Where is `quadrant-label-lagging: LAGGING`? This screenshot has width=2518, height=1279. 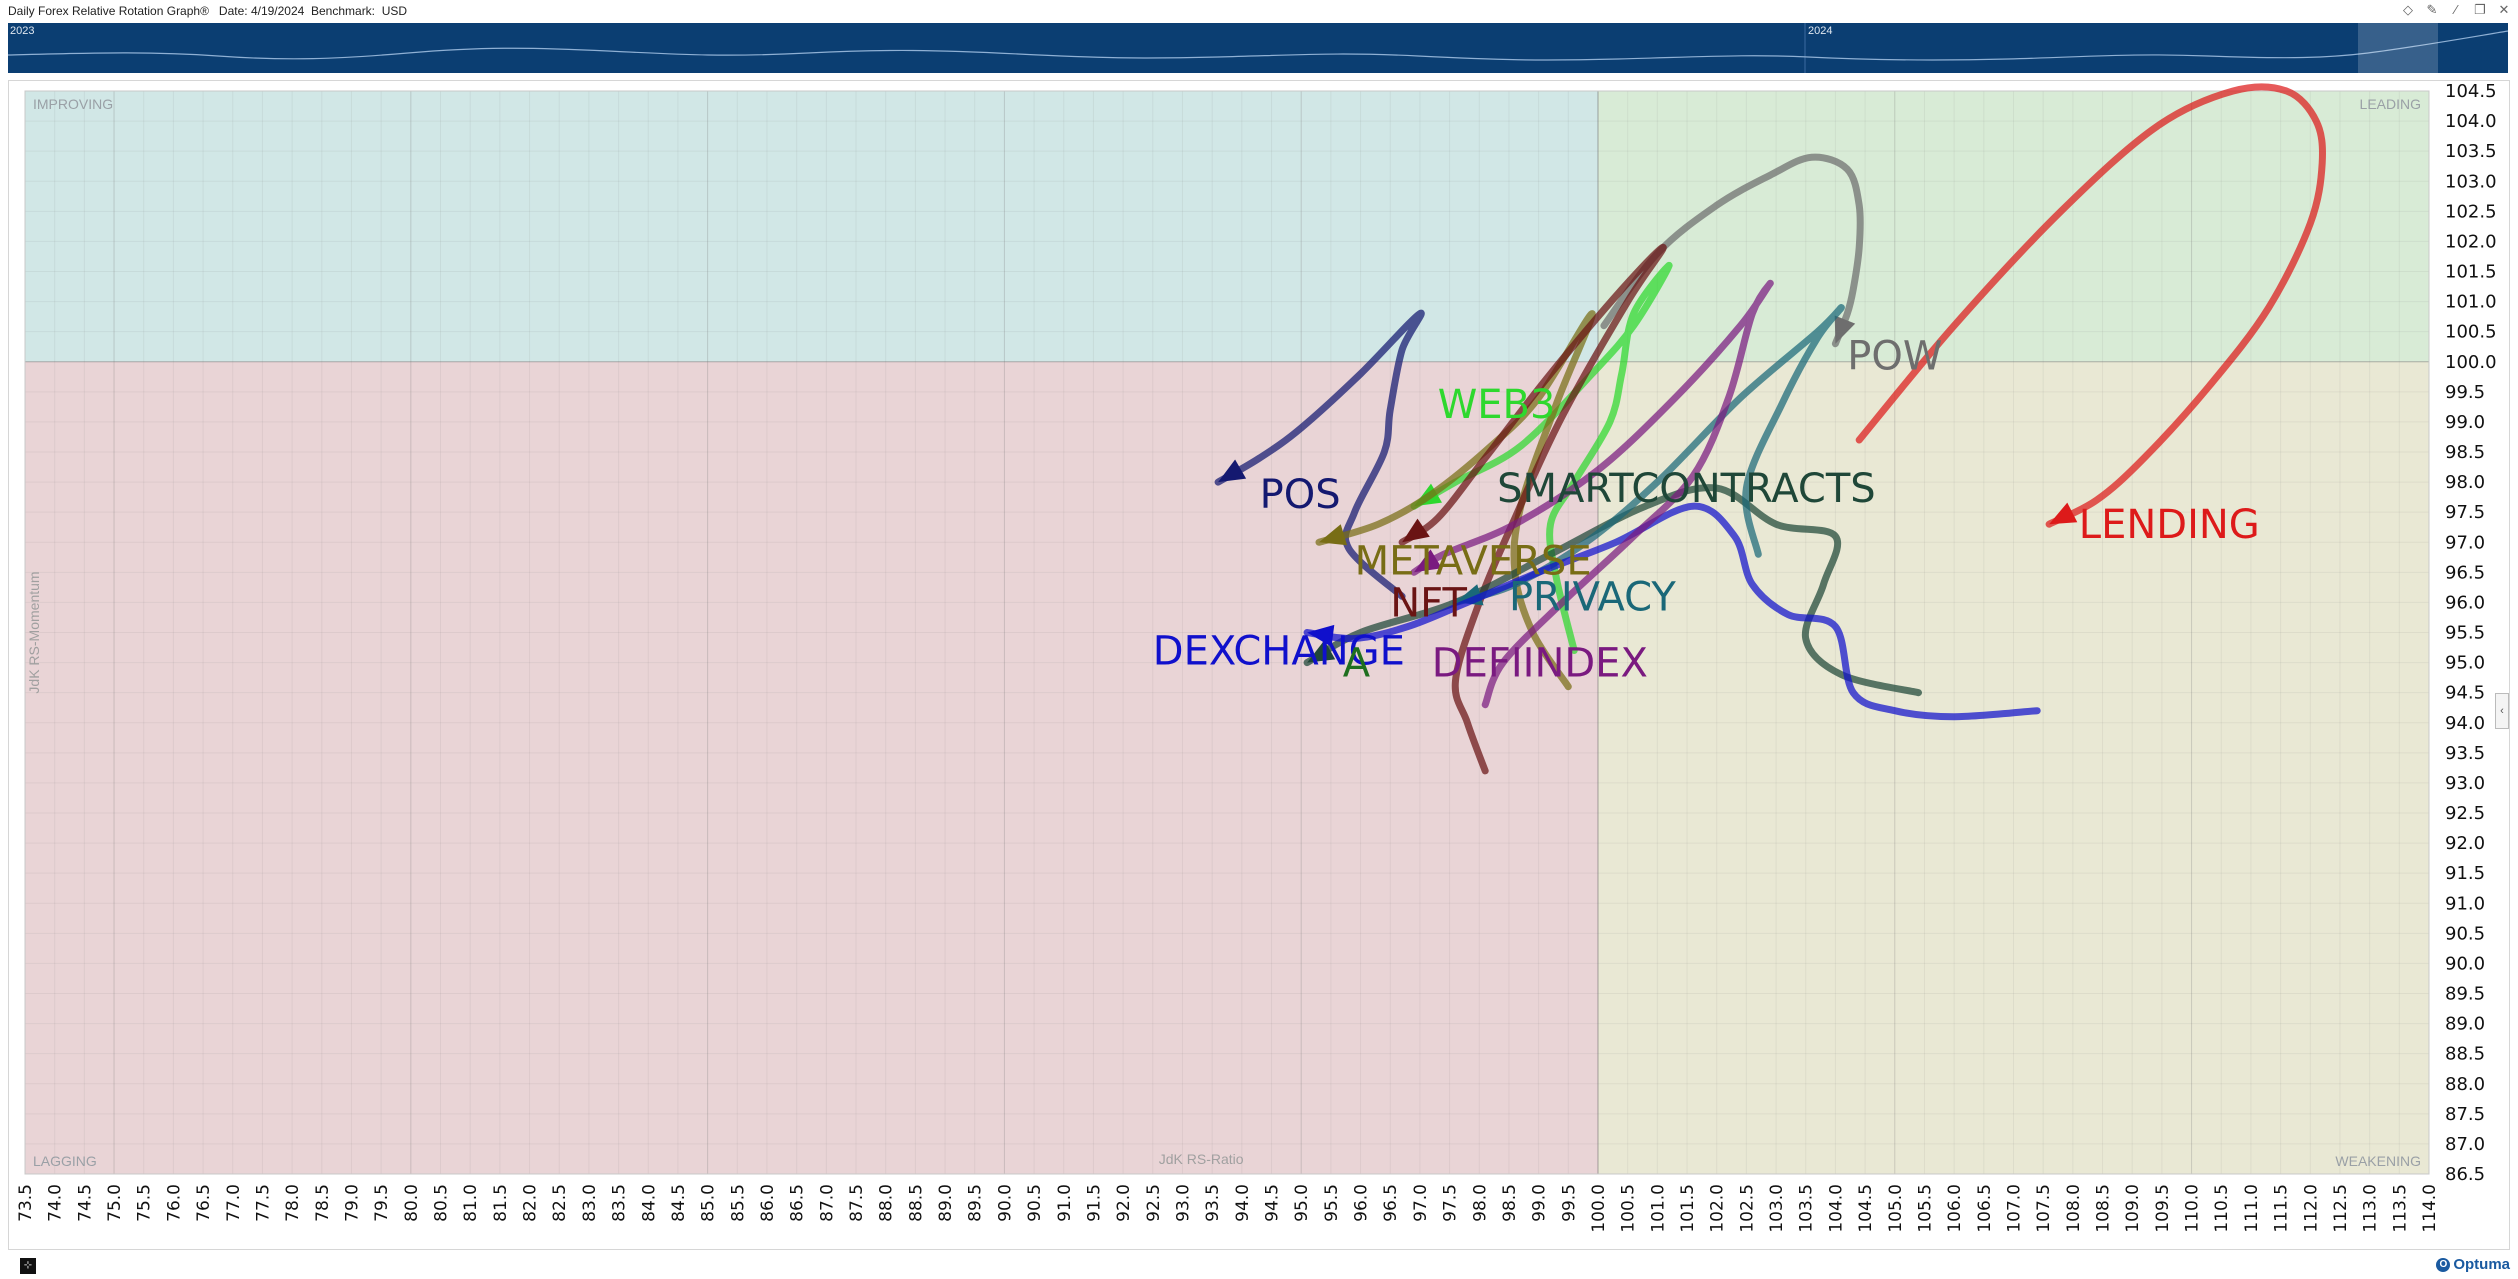 quadrant-label-lagging: LAGGING is located at coordinates (65, 1161).